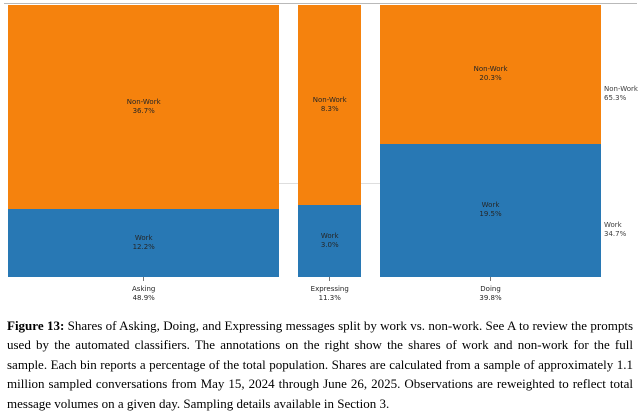 The width and height of the screenshot is (640, 416). I want to click on segment-work-expressing-series-name: Work, so click(329, 235).